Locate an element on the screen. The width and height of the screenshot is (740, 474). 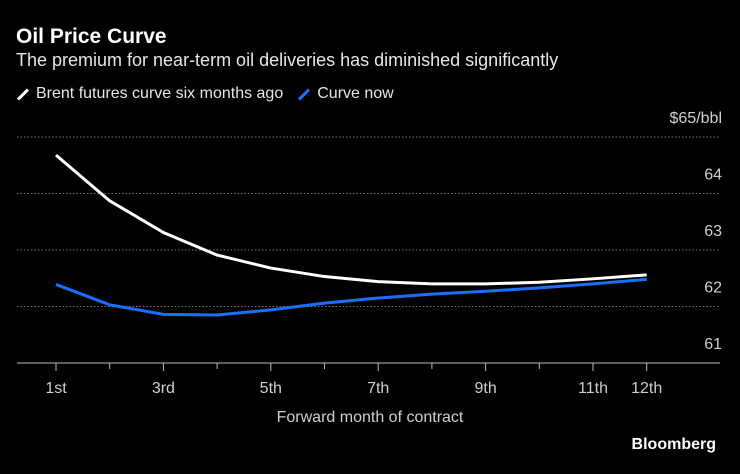
x-tick-label: 11th is located at coordinates (593, 388).